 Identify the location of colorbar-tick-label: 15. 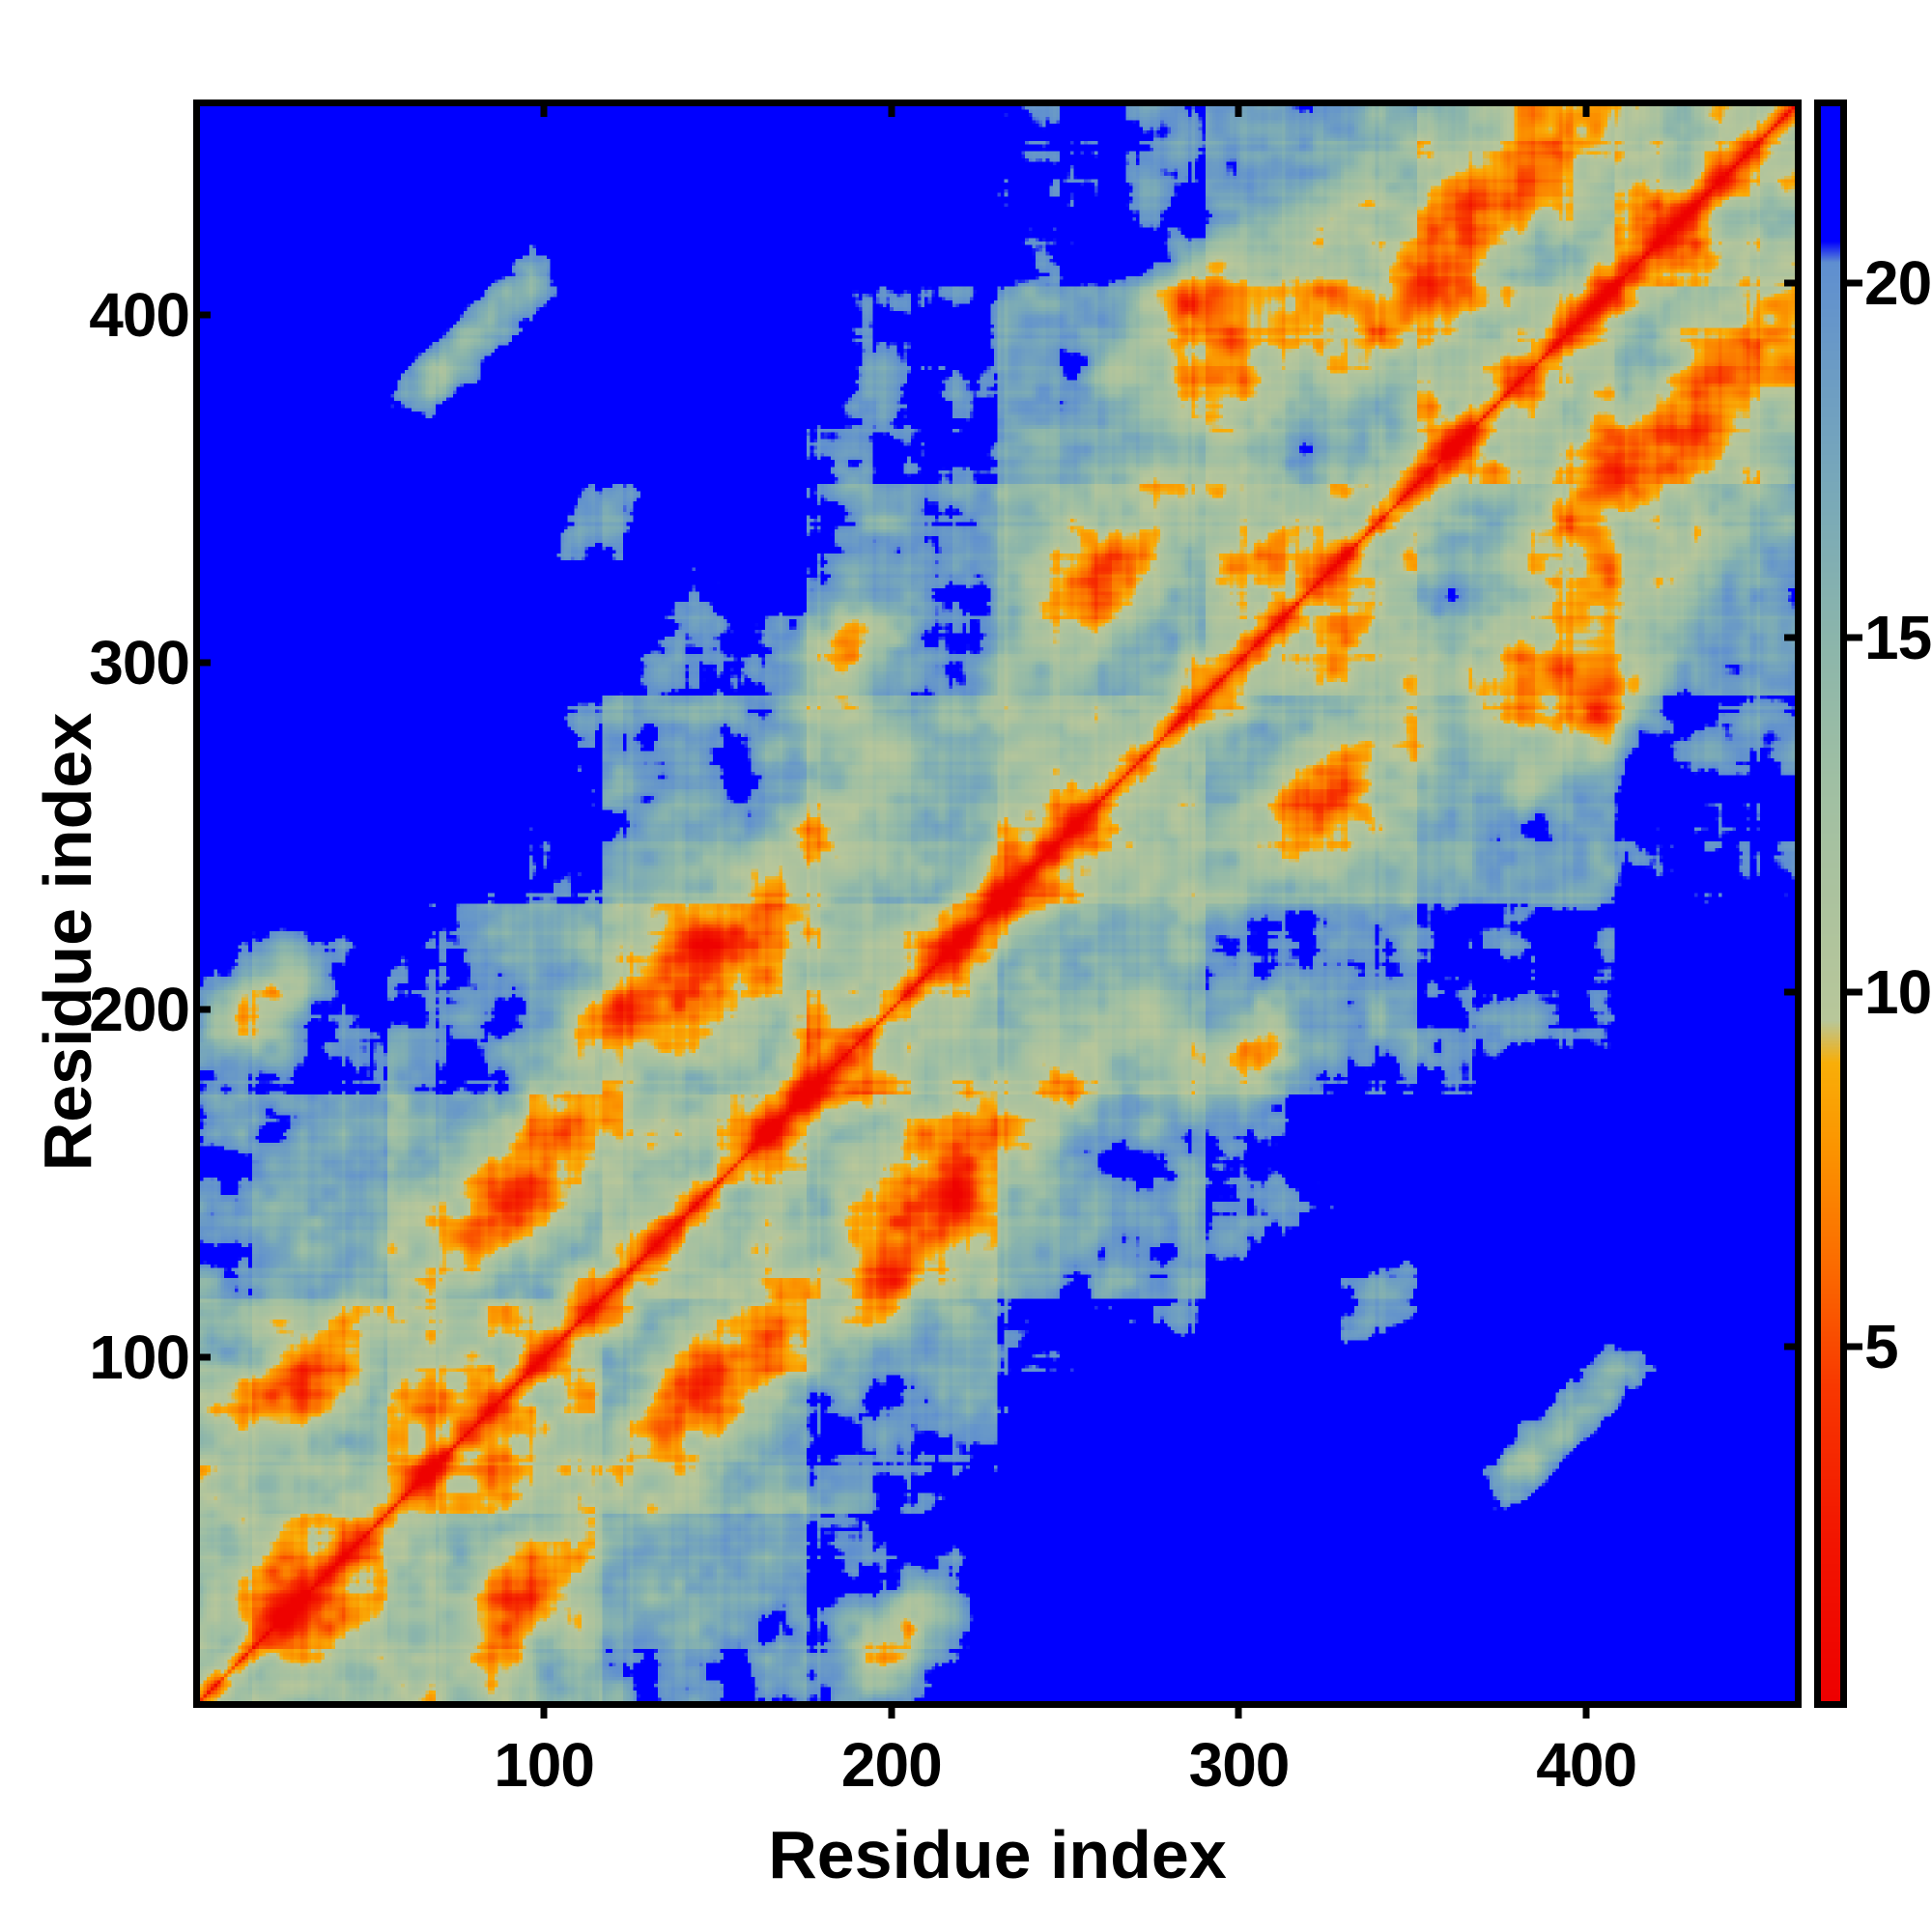
(1898, 638).